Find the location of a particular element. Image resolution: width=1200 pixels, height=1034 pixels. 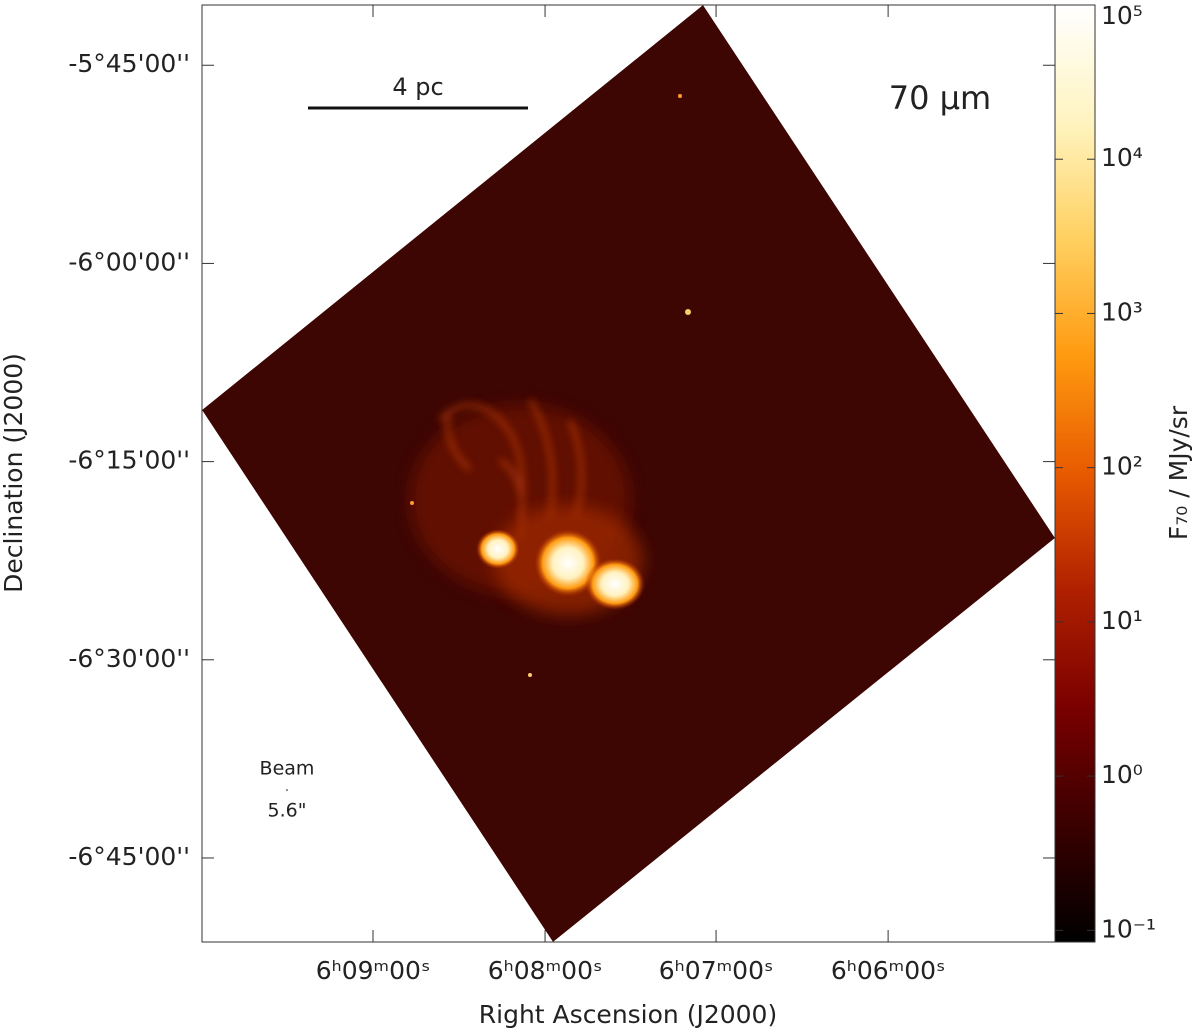

scale-bar-label: 4 pc is located at coordinates (417, 87).